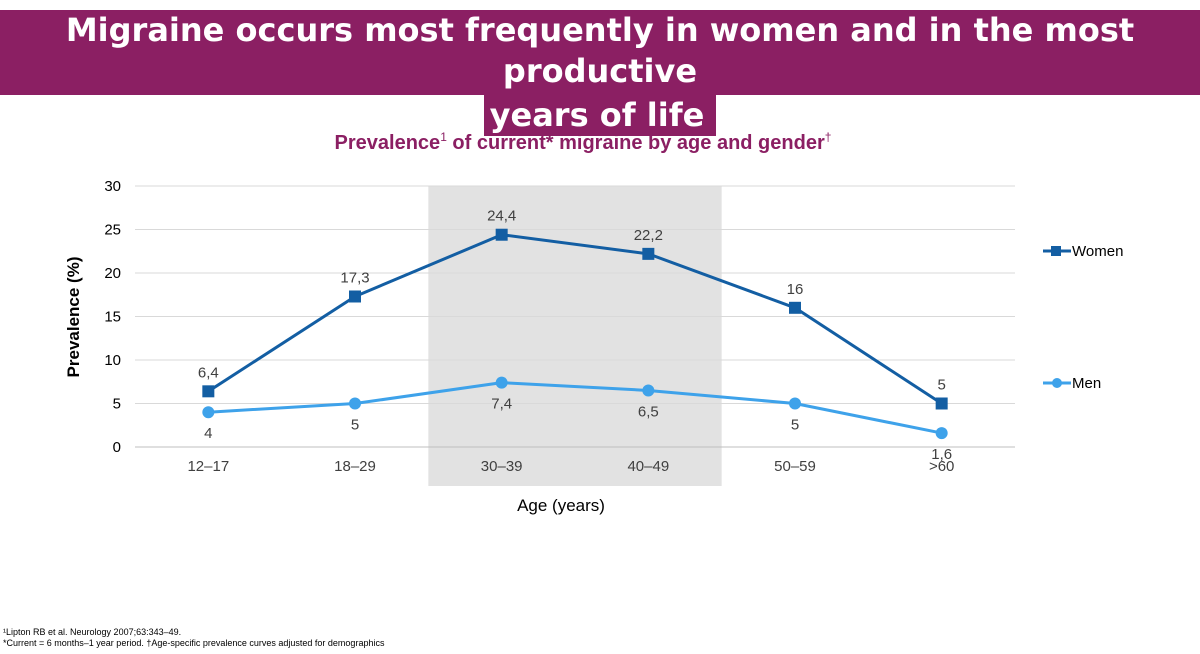  I want to click on chart-title-prefix: Prevalence, so click(387, 143).